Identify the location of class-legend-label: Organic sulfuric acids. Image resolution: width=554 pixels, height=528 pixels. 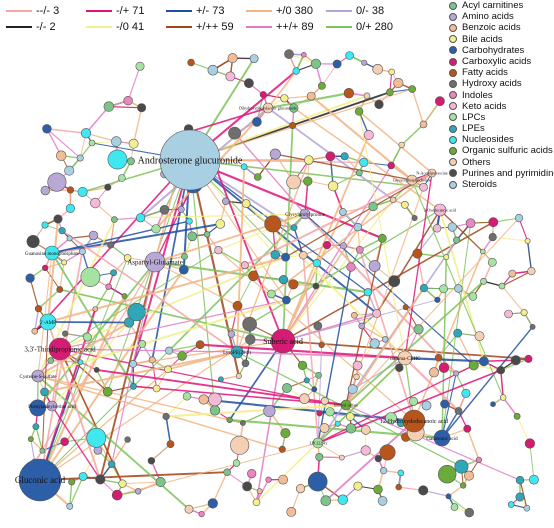
(507, 151).